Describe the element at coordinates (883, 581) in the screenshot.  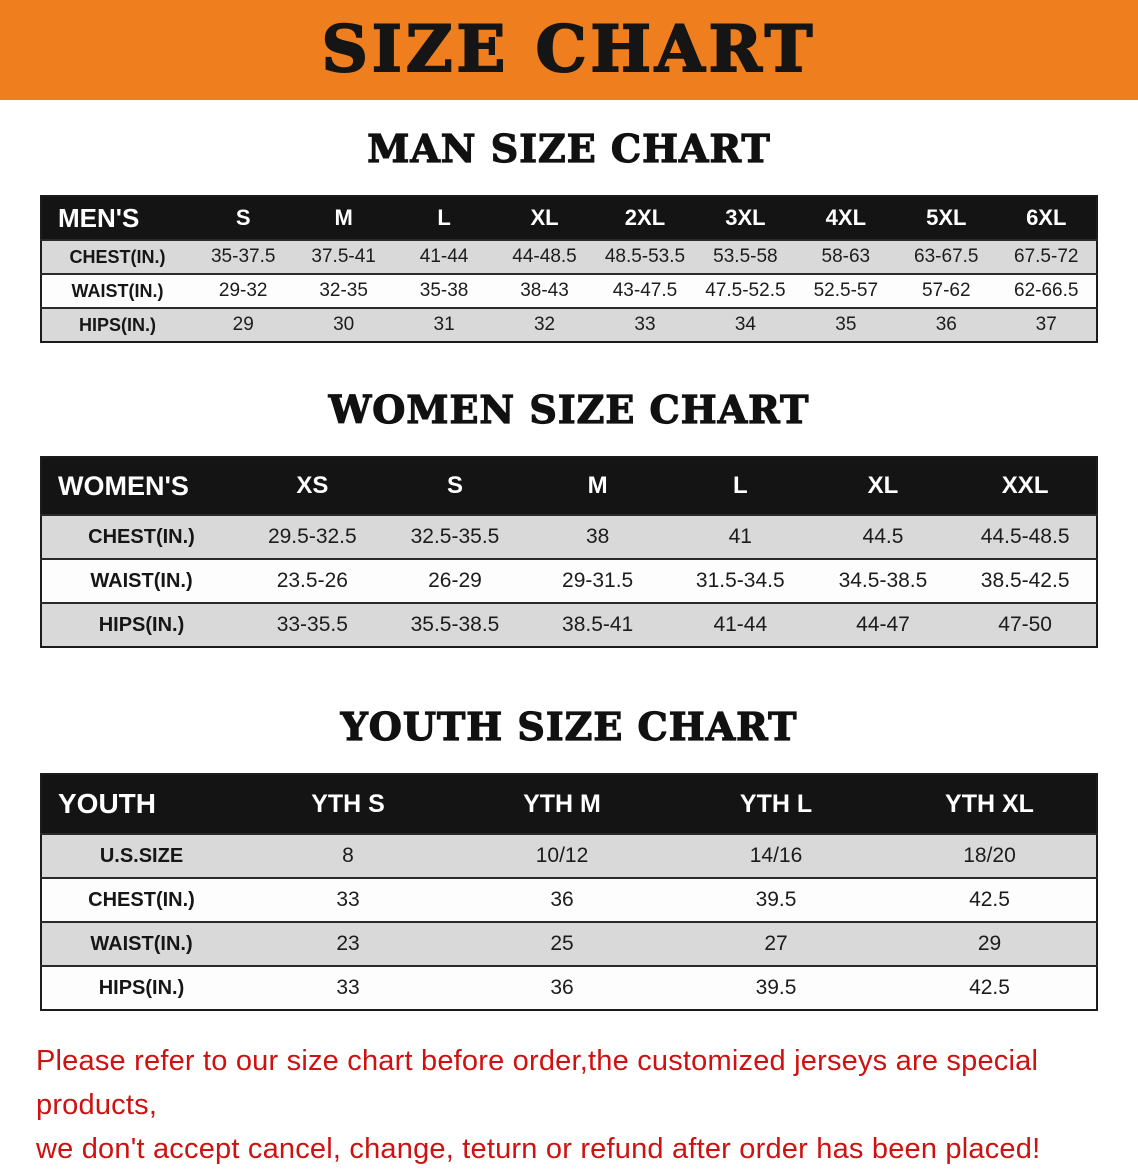
I see `size-value-cell: 34.5-38.5` at that location.